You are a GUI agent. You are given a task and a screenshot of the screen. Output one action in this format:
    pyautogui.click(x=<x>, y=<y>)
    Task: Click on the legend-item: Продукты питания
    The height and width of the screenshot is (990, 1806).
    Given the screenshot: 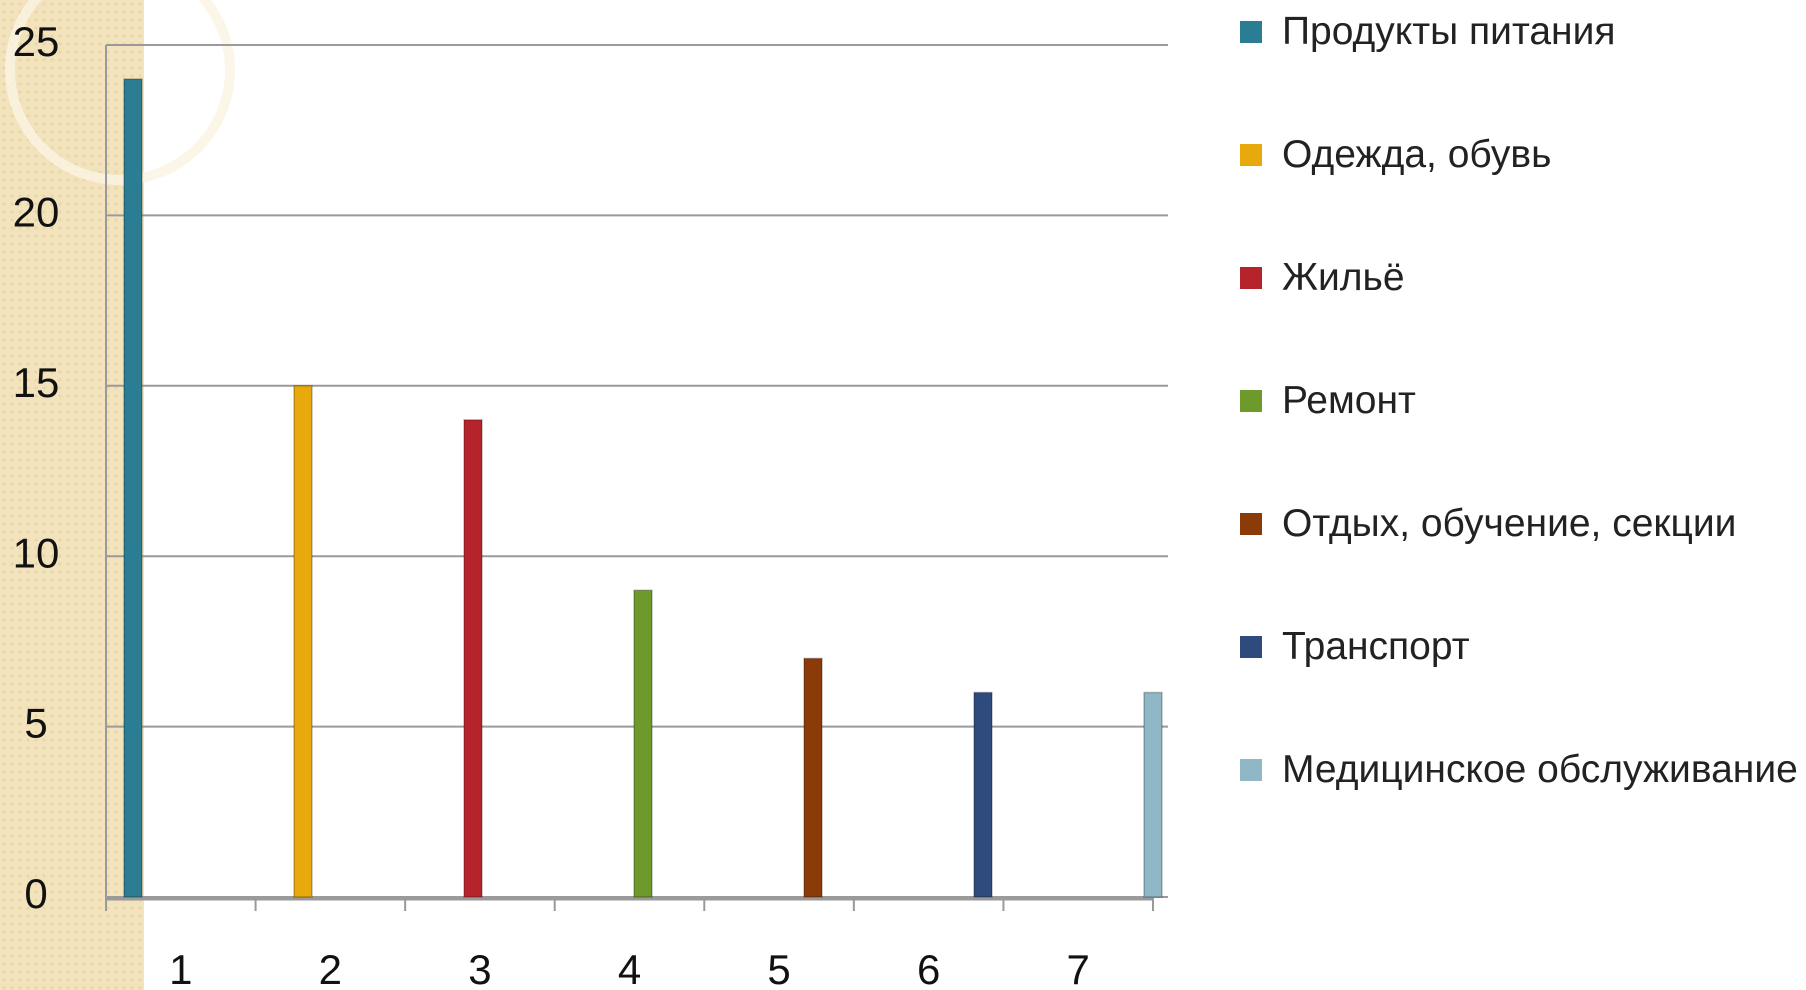 What is the action you would take?
    pyautogui.click(x=1523, y=65)
    